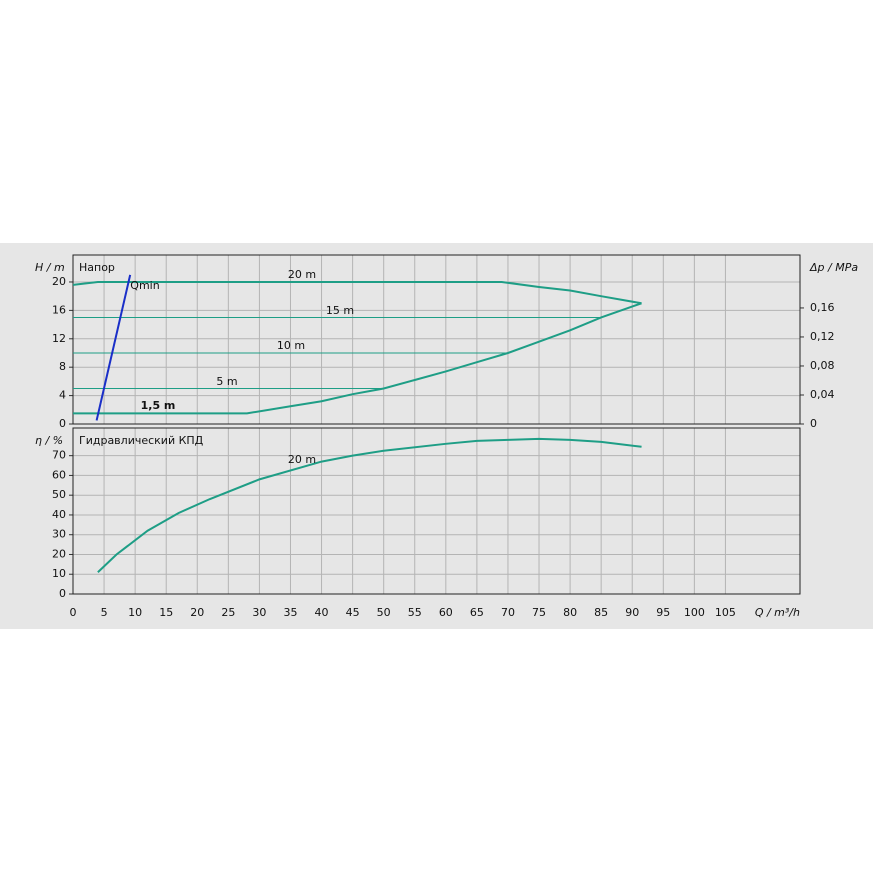 The height and width of the screenshot is (877, 873). What do you see at coordinates (73, 612) in the screenshot?
I see `x-tick-label: 0` at bounding box center [73, 612].